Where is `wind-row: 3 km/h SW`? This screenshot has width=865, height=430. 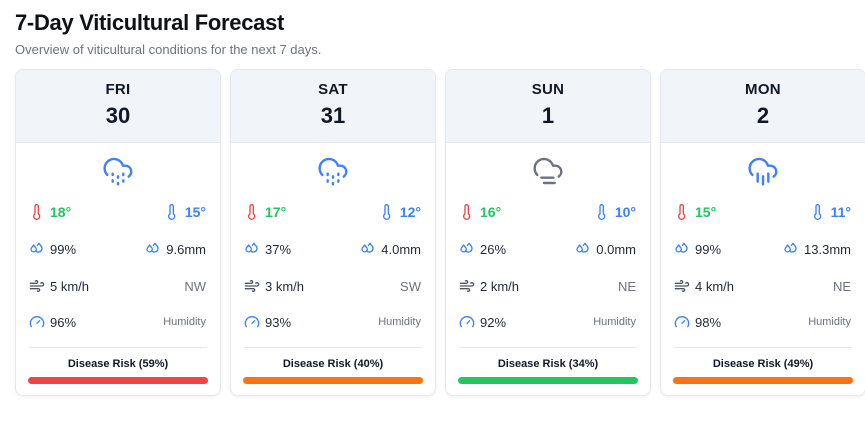 wind-row: 3 km/h SW is located at coordinates (332, 286).